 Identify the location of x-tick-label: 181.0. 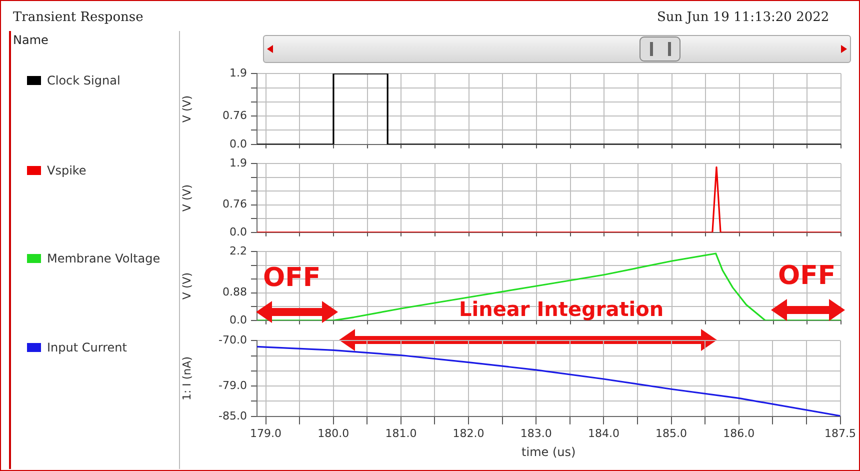
(401, 433).